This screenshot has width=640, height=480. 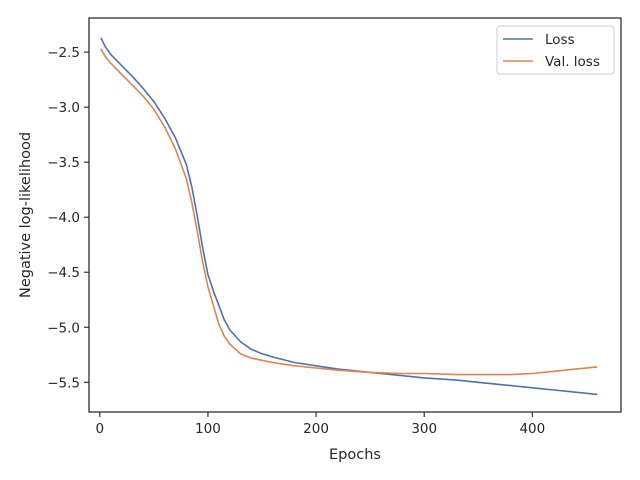 What do you see at coordinates (424, 429) in the screenshot?
I see `x-tick-label: 300` at bounding box center [424, 429].